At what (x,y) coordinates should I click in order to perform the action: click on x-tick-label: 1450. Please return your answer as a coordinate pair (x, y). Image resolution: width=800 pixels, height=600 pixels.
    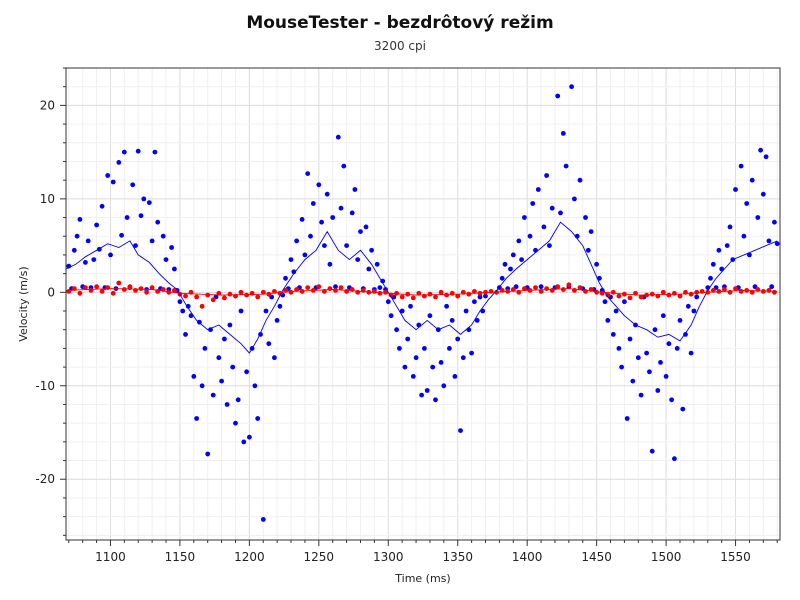
    Looking at the image, I should click on (596, 557).